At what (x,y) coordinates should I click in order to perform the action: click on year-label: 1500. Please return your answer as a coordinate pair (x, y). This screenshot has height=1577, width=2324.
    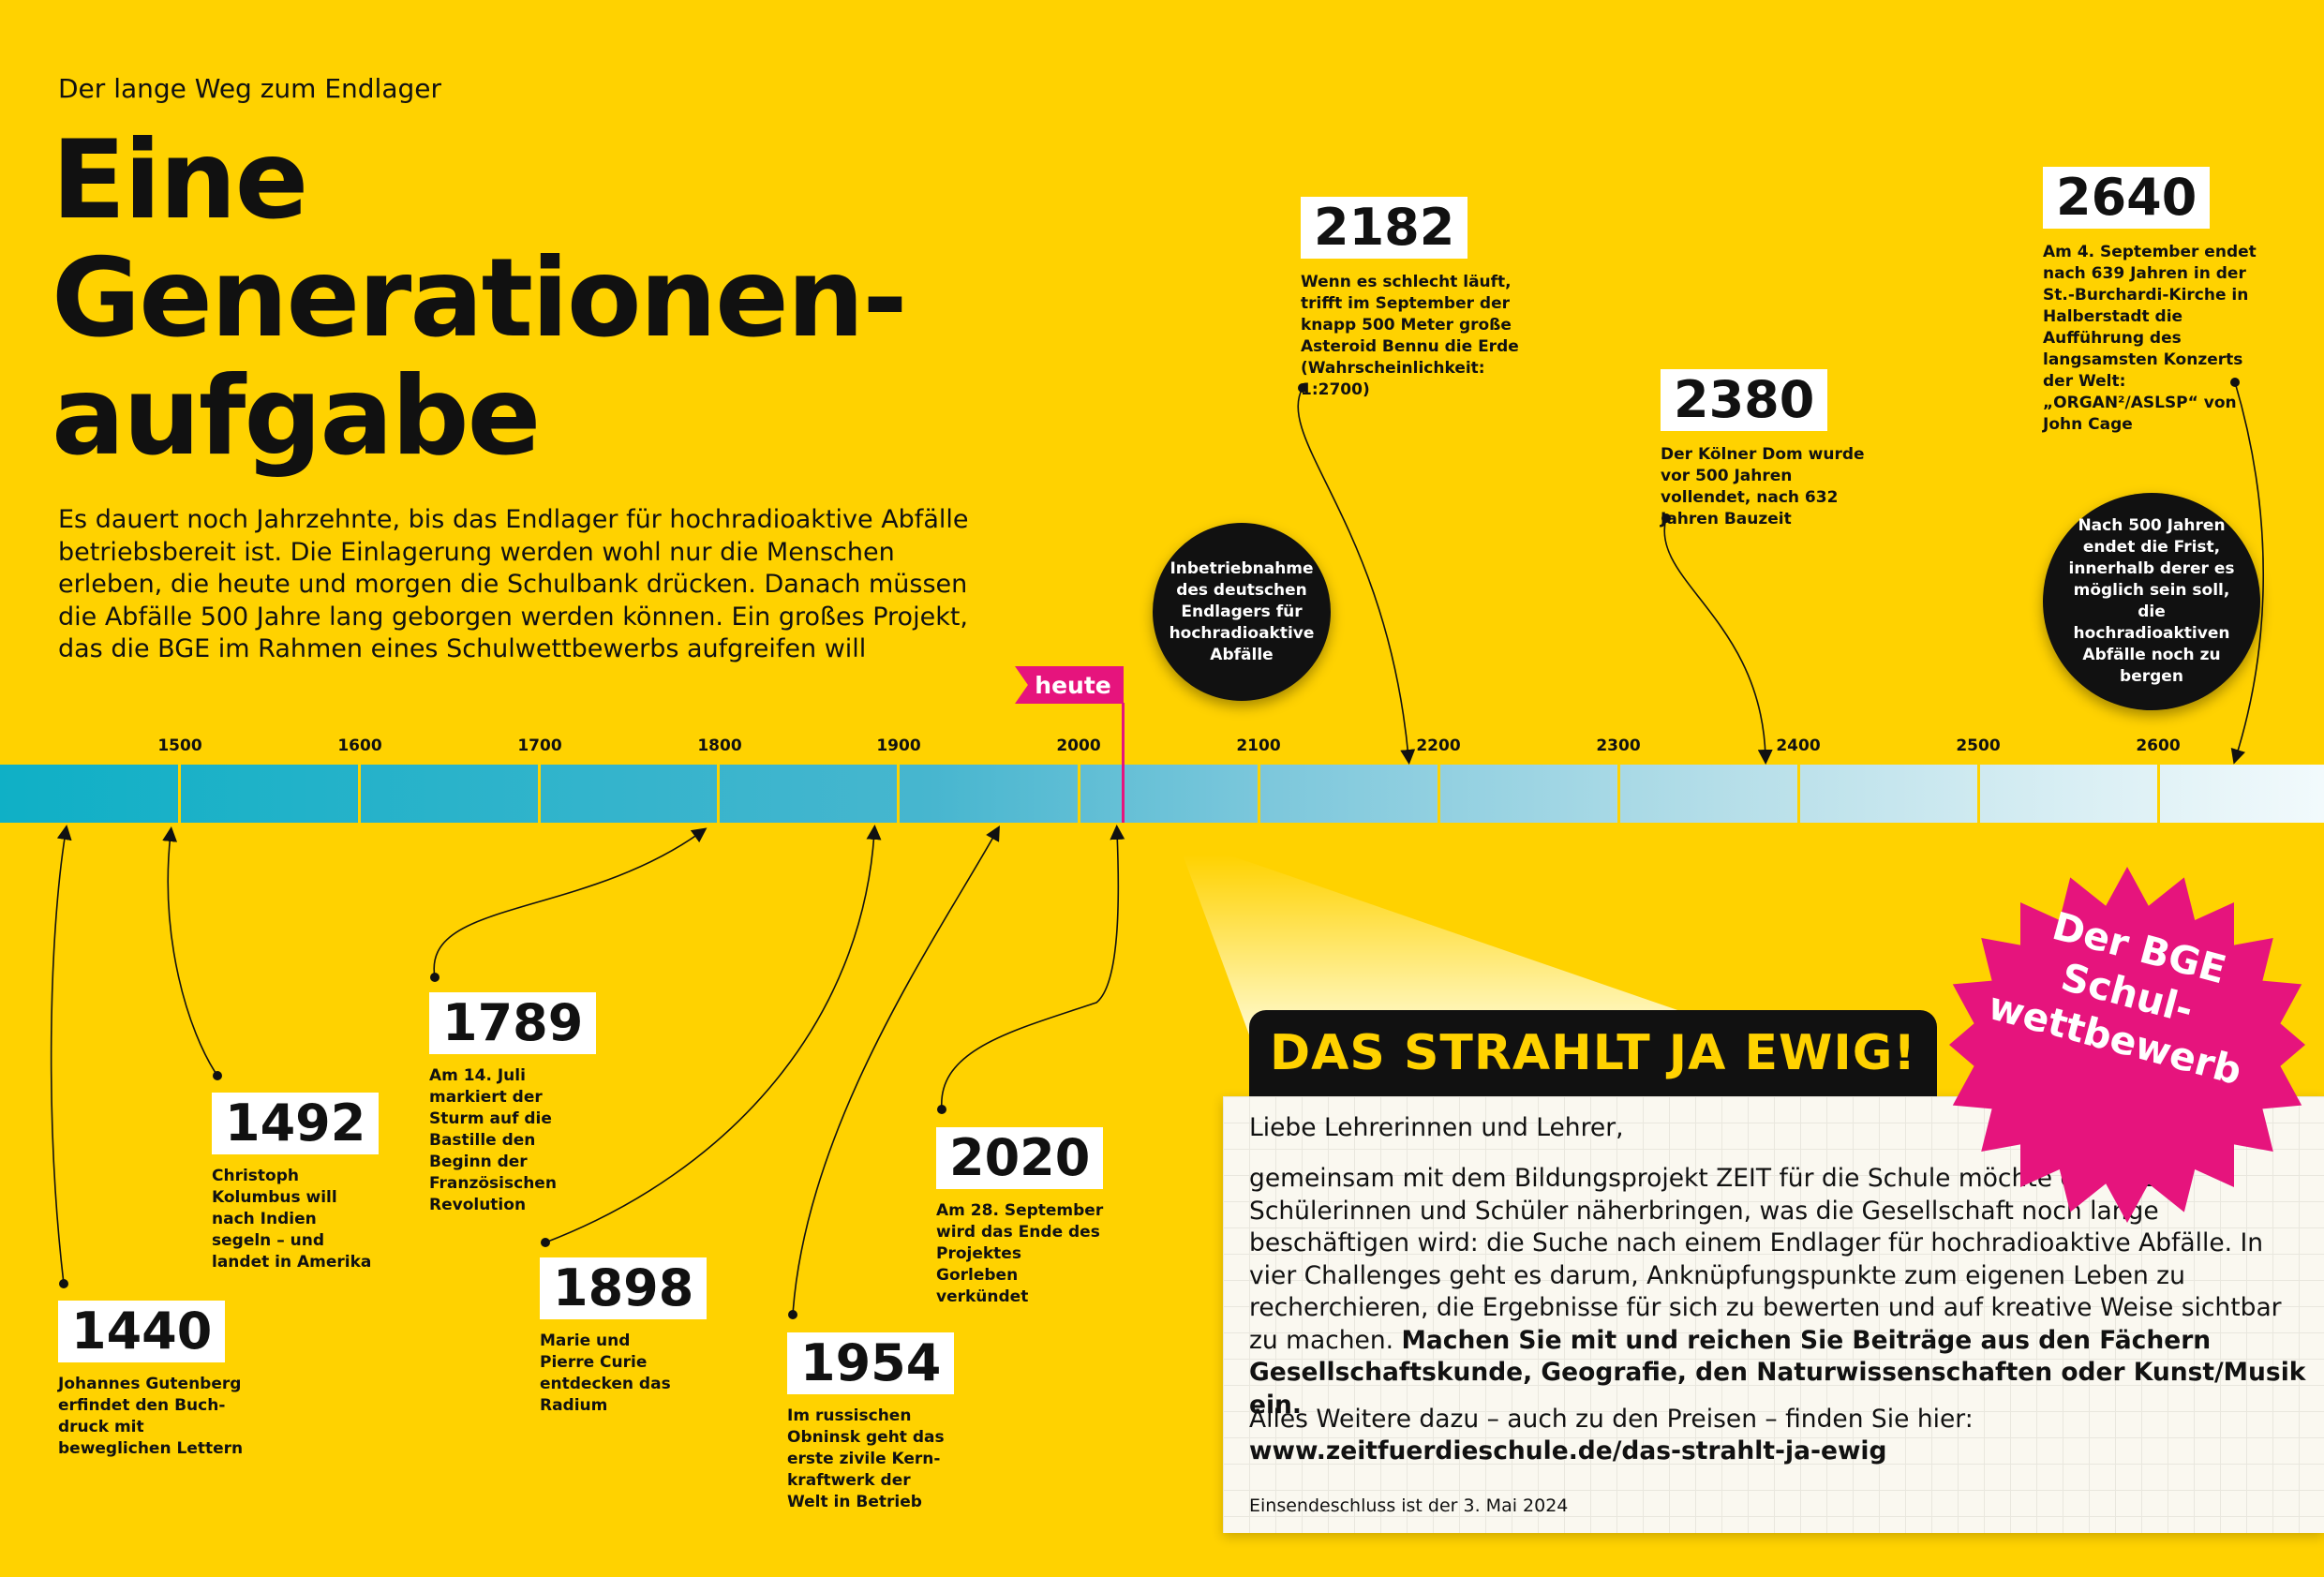
    Looking at the image, I should click on (179, 746).